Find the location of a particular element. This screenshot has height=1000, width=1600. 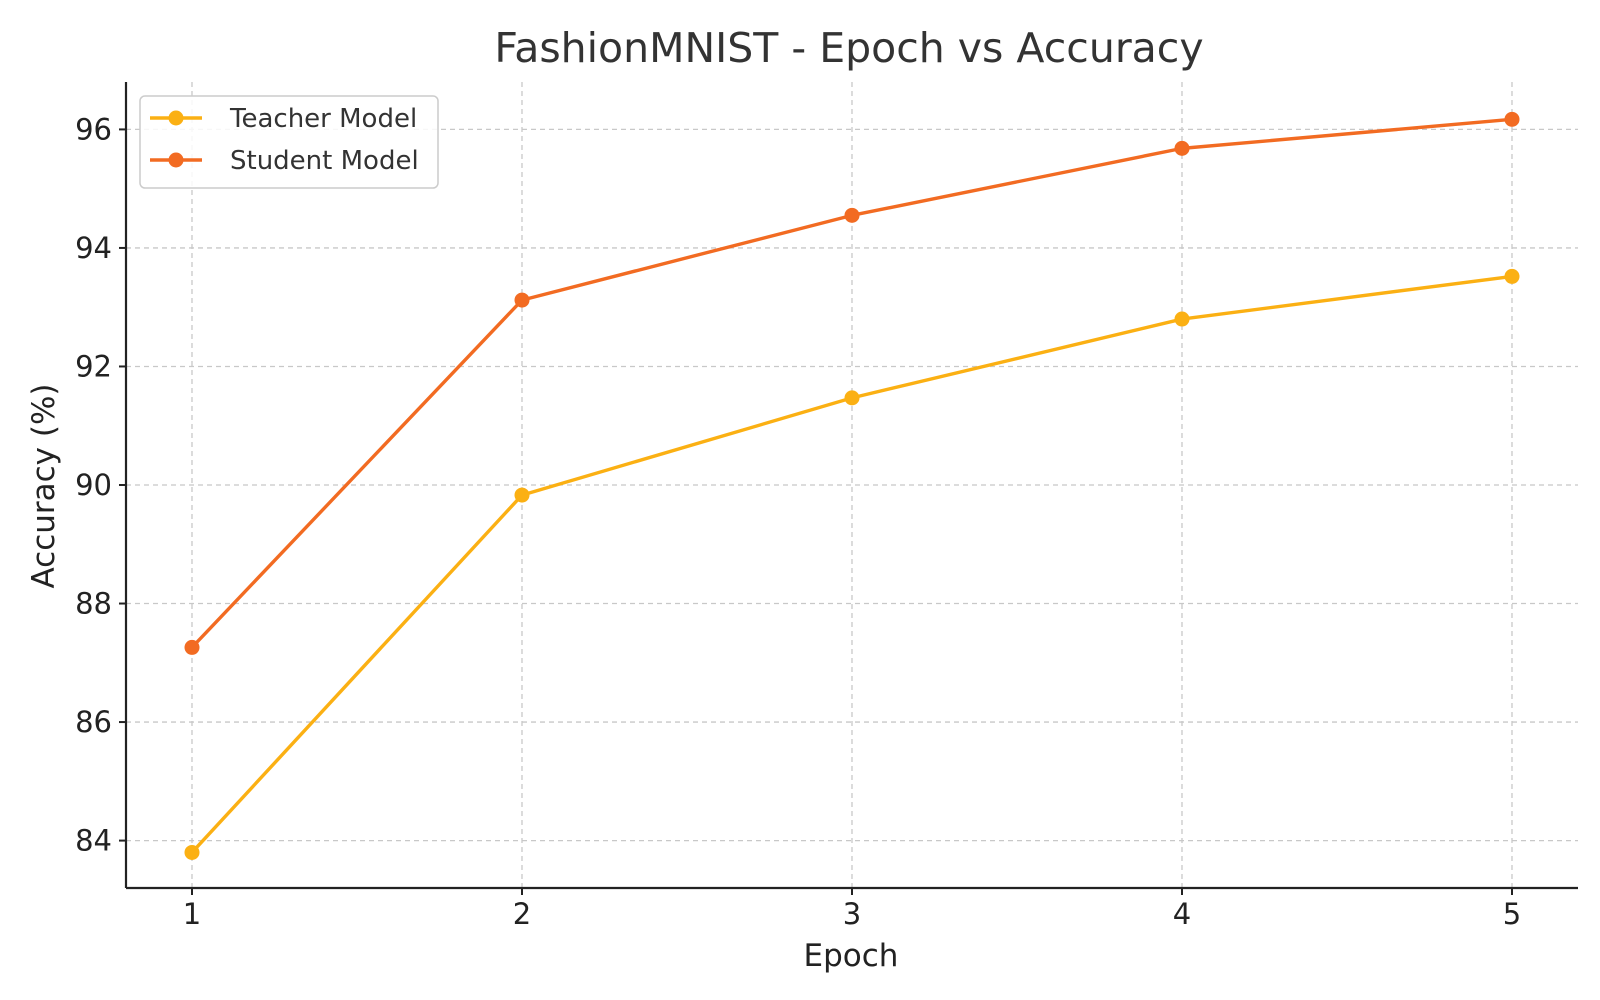

x-tick-label: 2 is located at coordinates (522, 914).